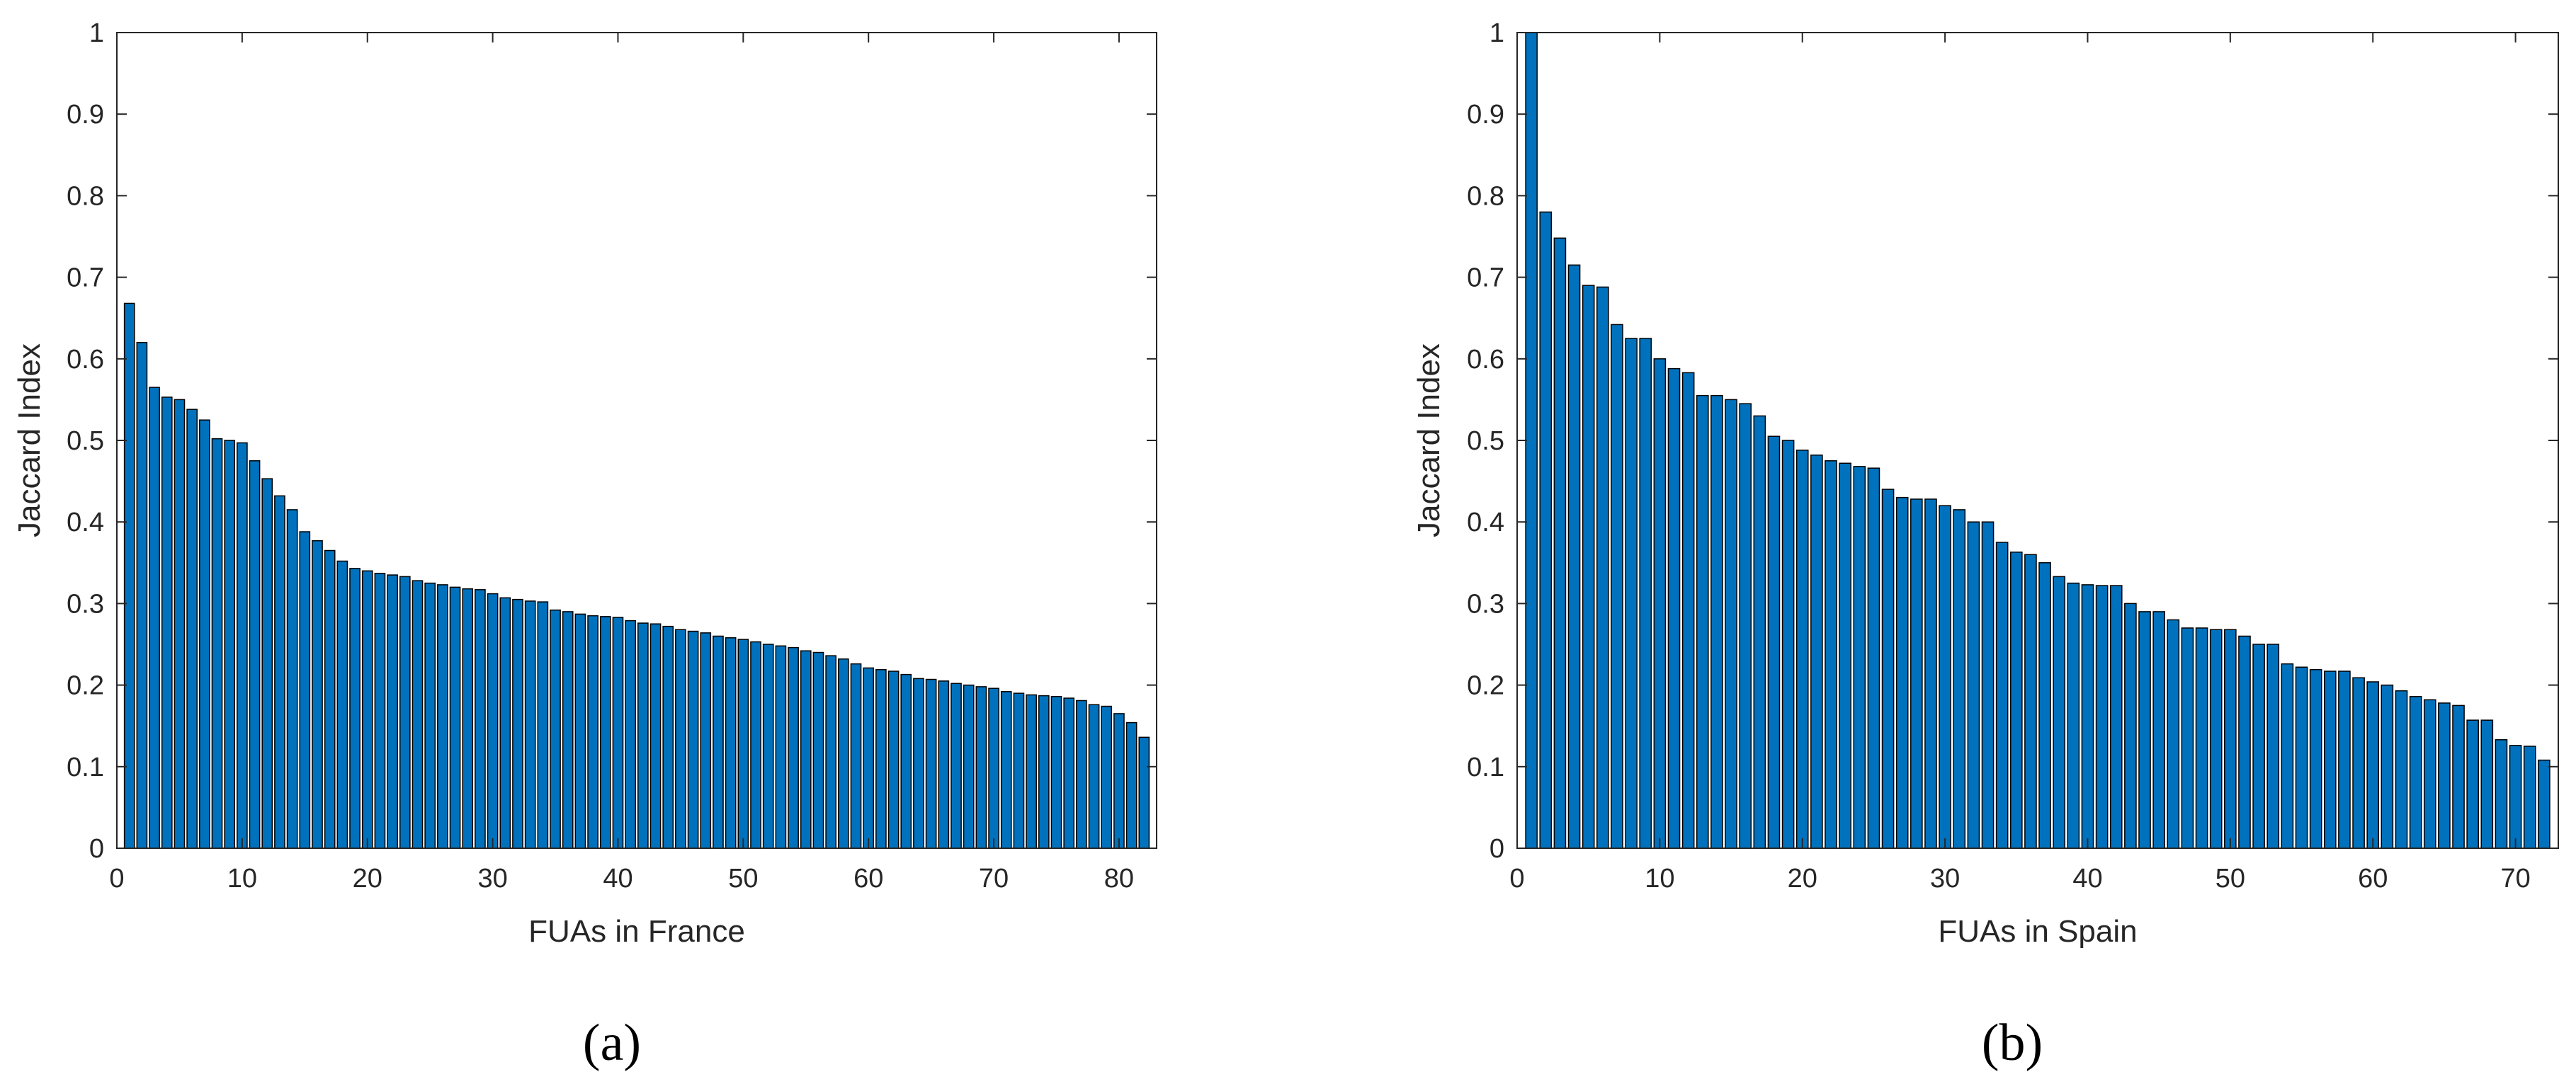 This screenshot has height=1084, width=2576. What do you see at coordinates (96, 849) in the screenshot?
I see `y-tick-label: 0` at bounding box center [96, 849].